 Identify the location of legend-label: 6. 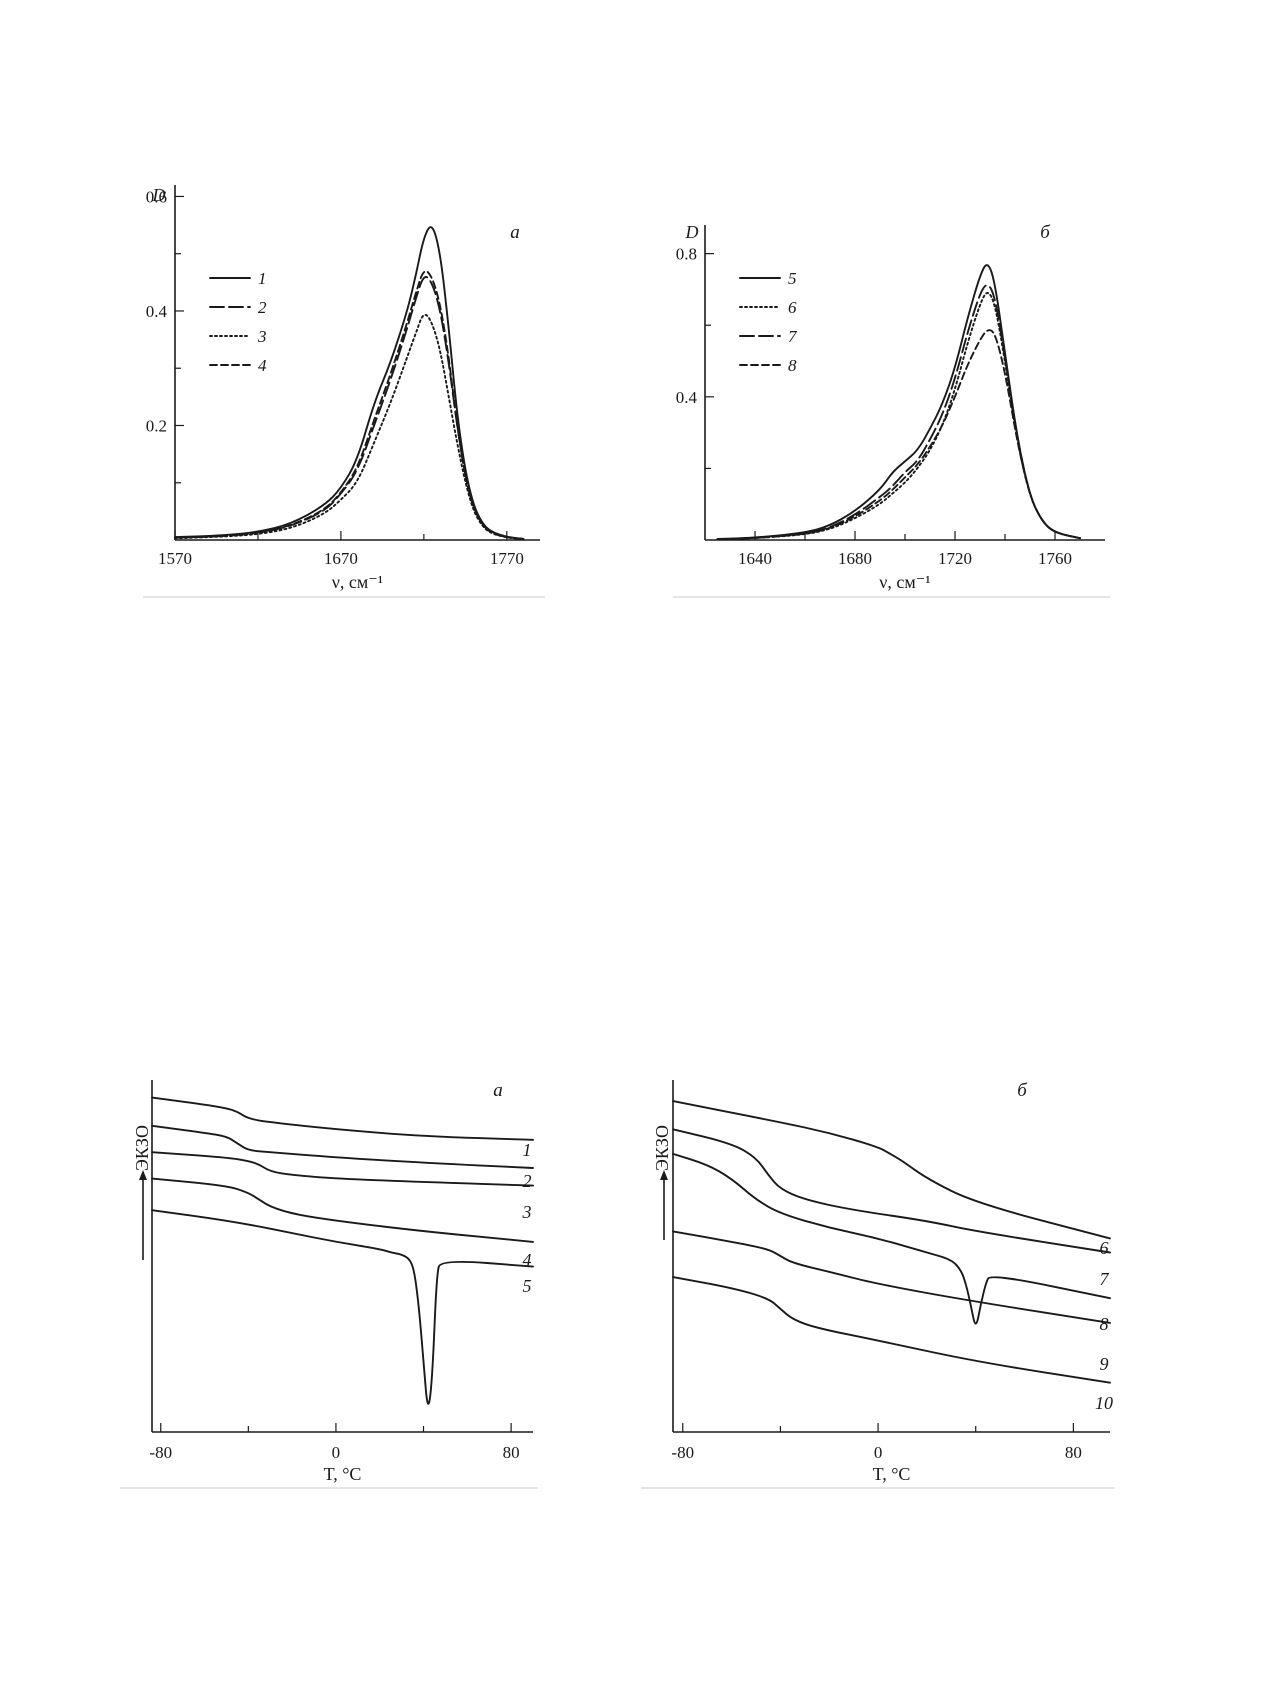
(792, 307).